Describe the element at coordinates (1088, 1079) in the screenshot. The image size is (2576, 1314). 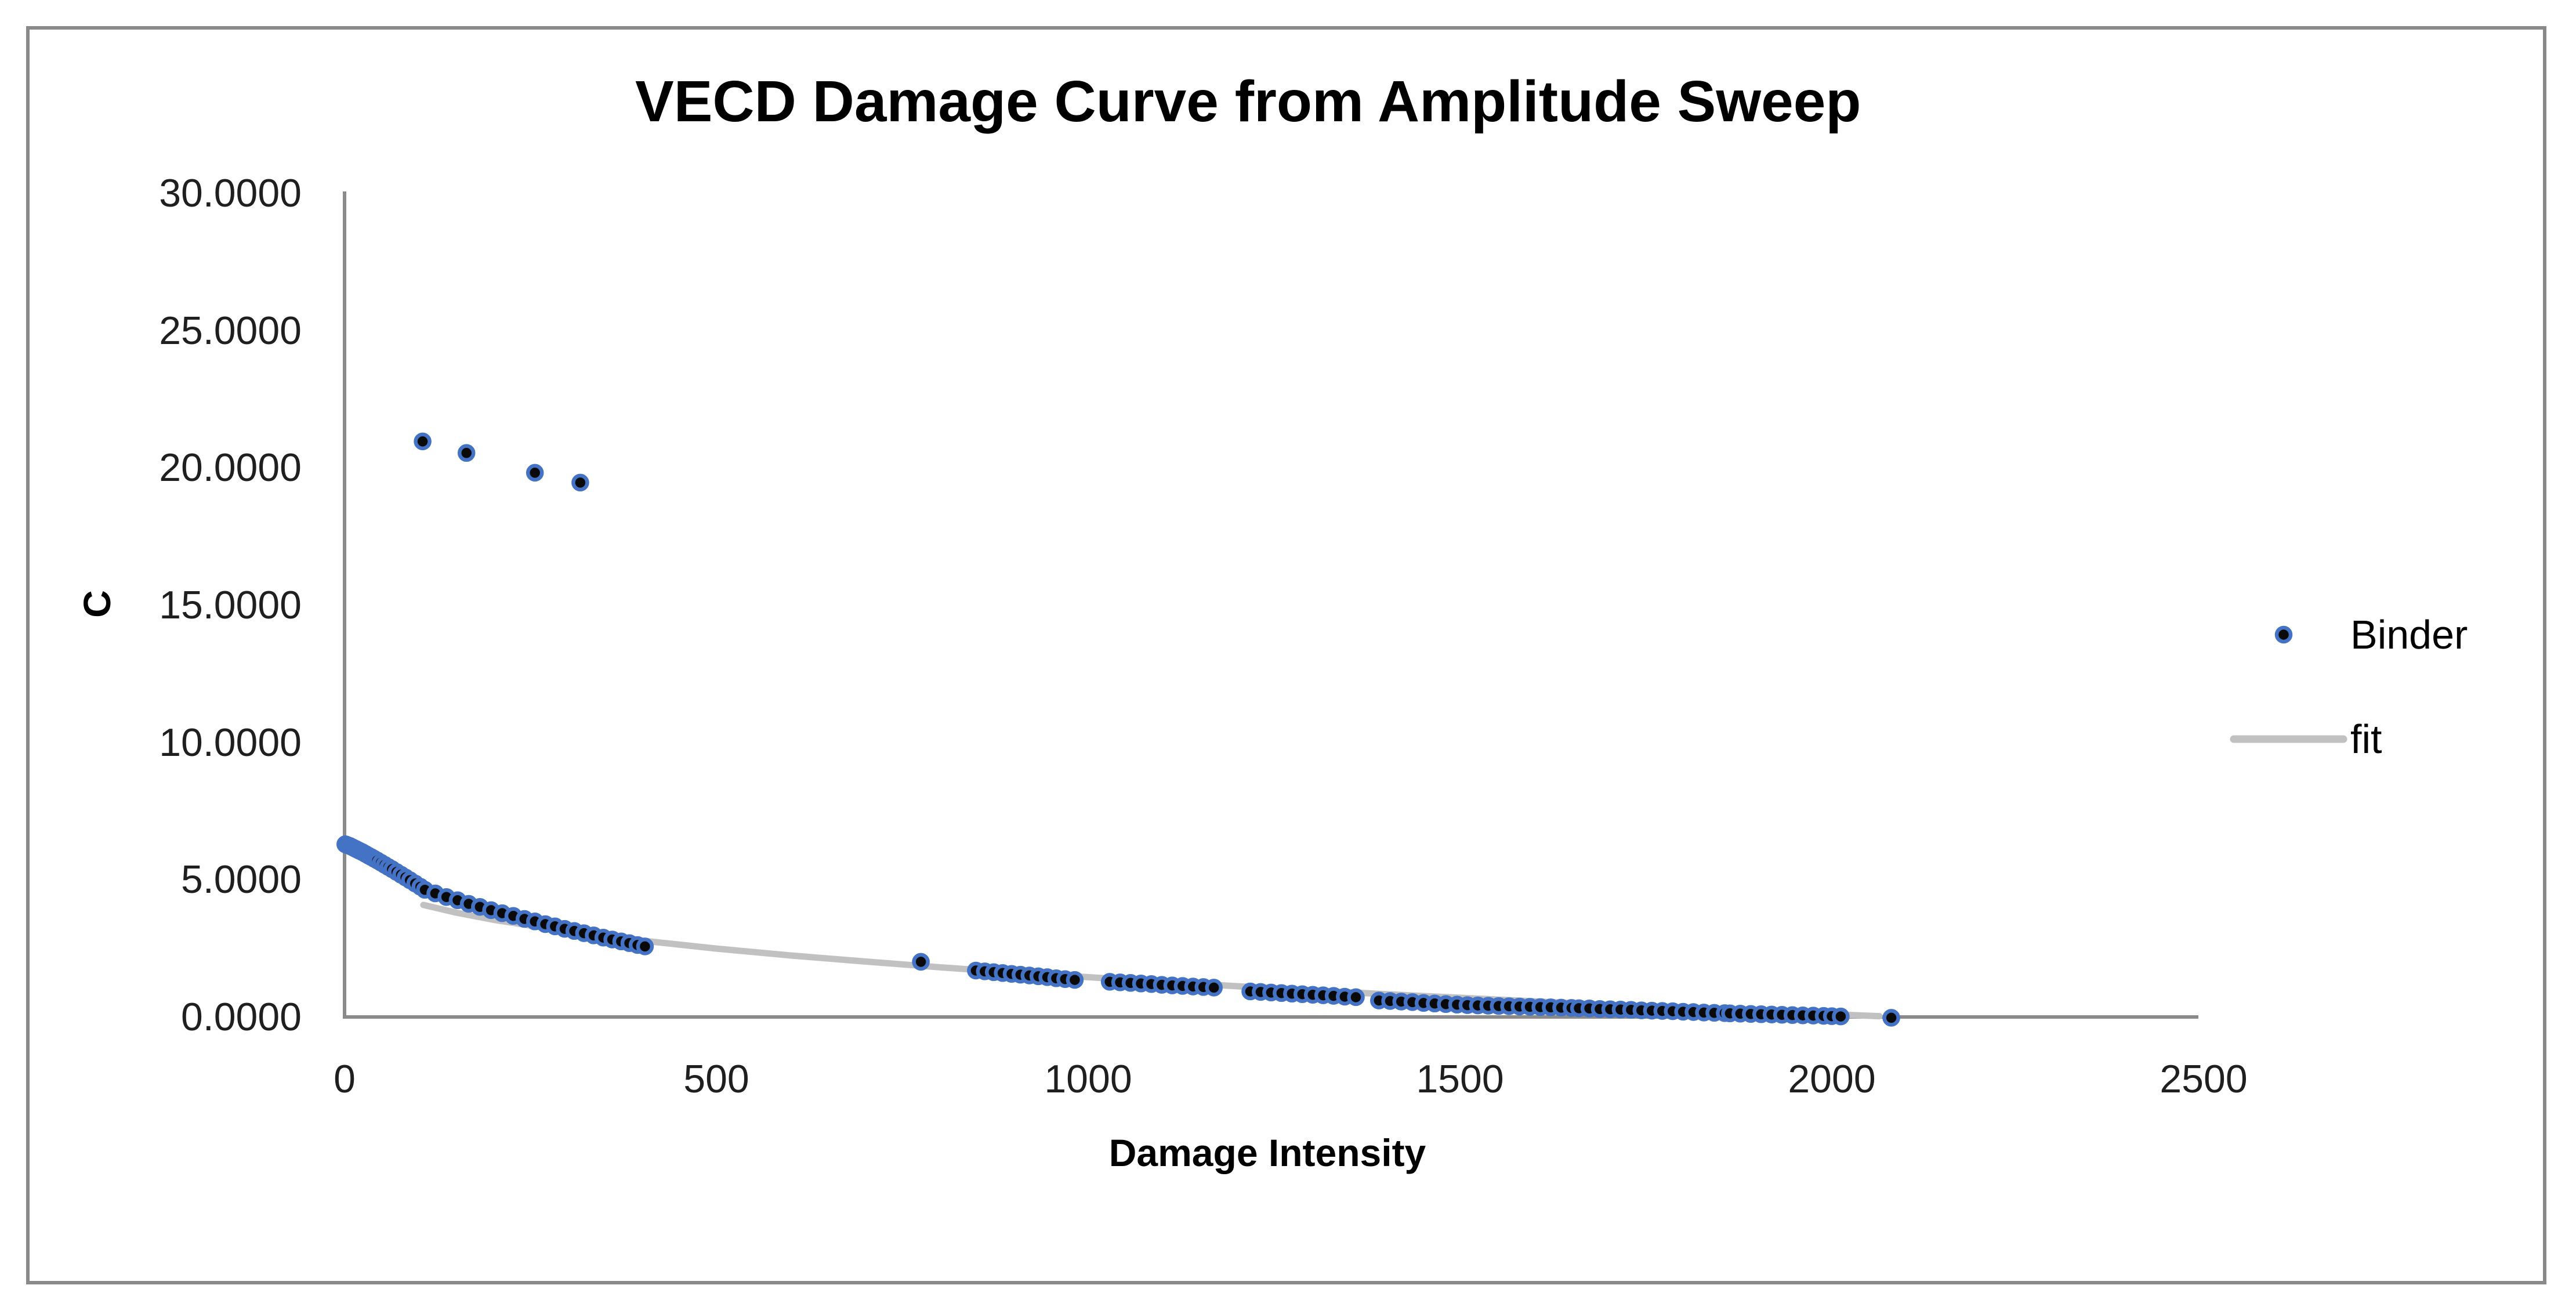
I see `x-tick-label: 1000` at that location.